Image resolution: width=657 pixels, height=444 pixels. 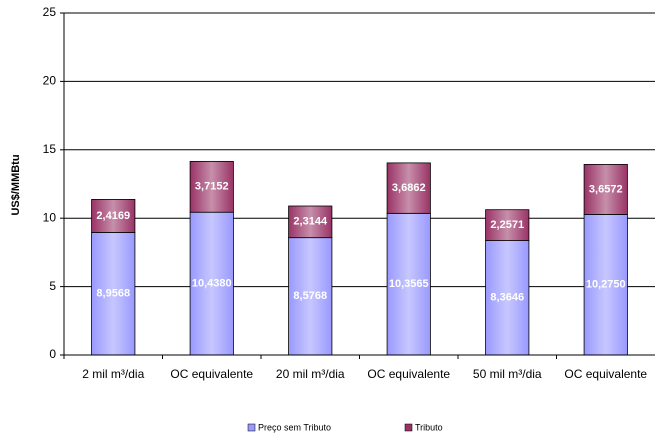 I want to click on data-label: 8,3646, so click(x=507, y=298).